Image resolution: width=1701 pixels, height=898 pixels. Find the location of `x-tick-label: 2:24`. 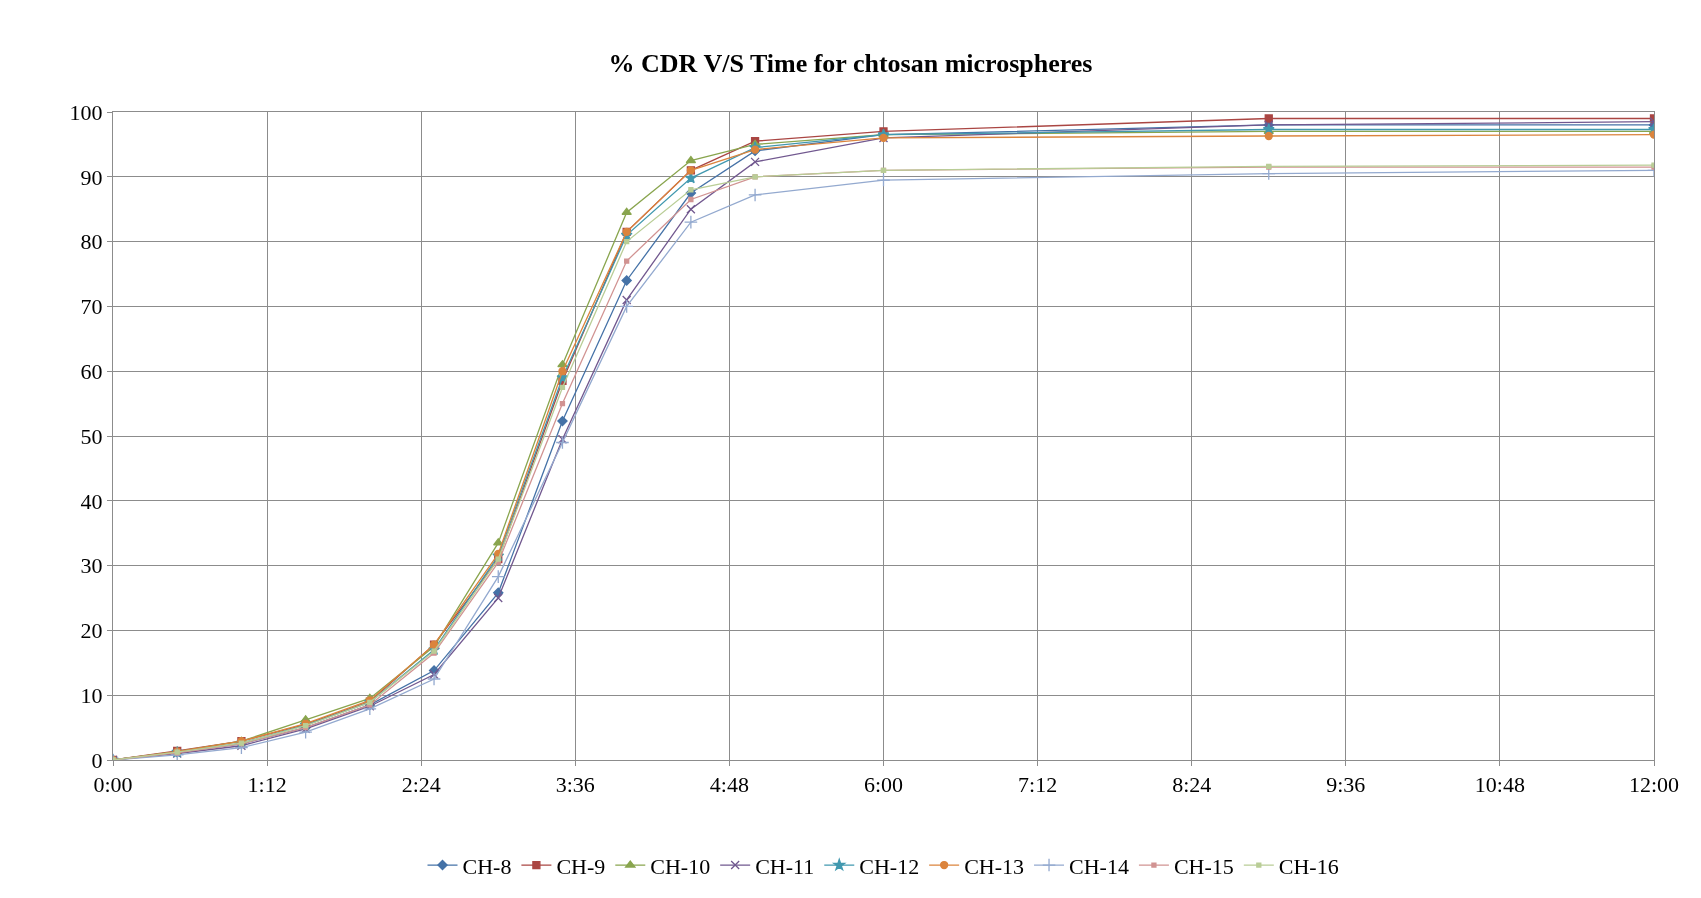

x-tick-label: 2:24 is located at coordinates (421, 785).